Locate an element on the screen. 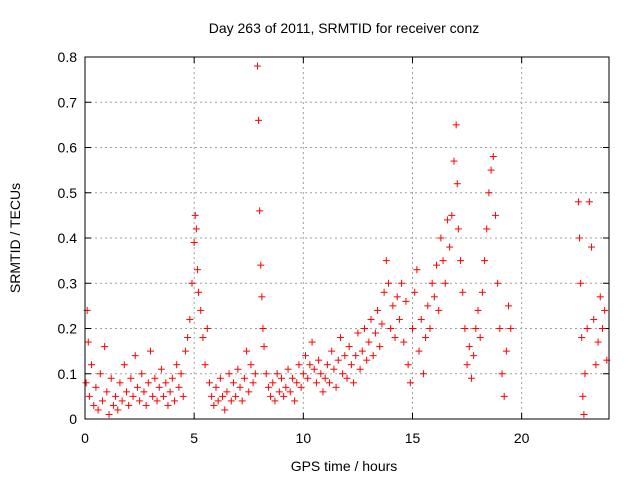  y-axis-label: SRMTID / TECUs is located at coordinates (15, 238).